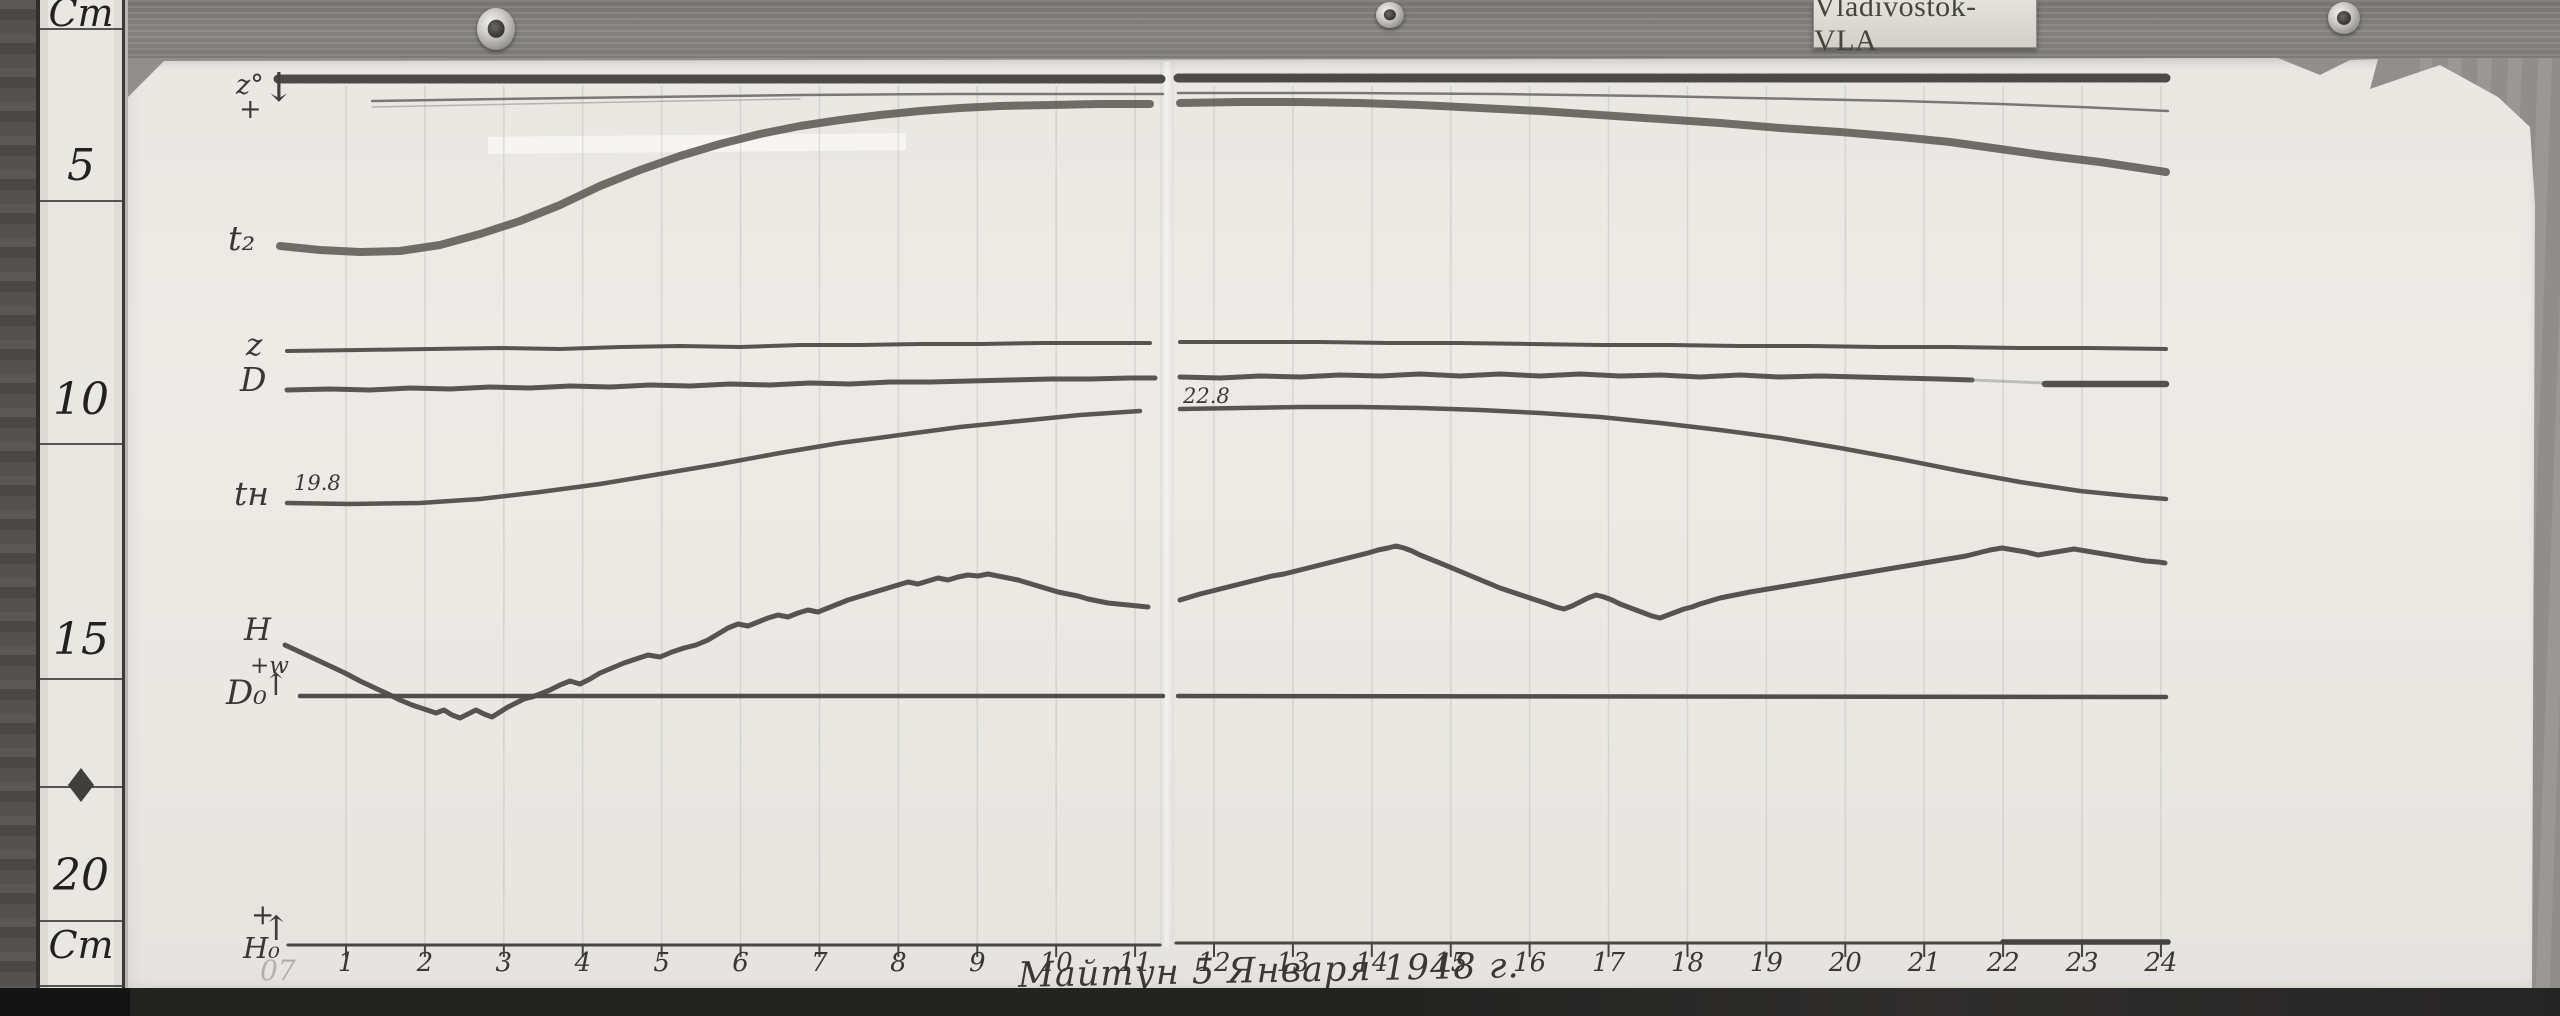  Describe the element at coordinates (81, 875) in the screenshot. I see `ruler-number: 20` at that location.